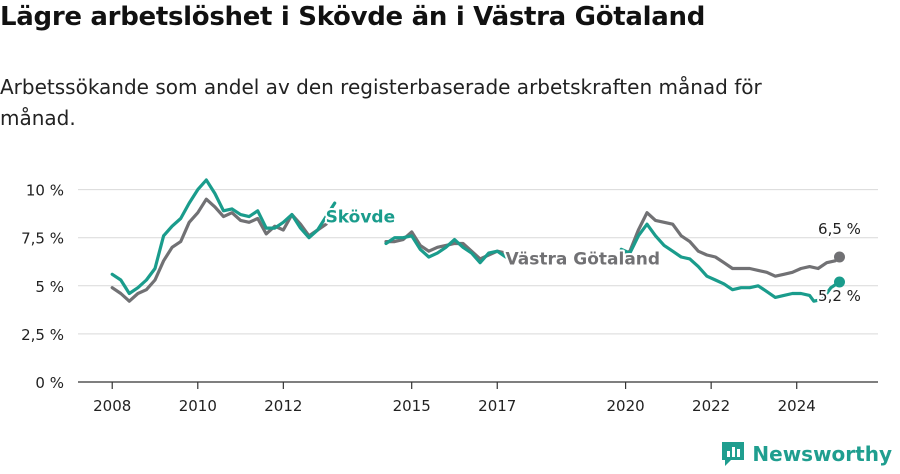 The image size is (900, 474). I want to click on newsworthy-logo: Newsworthy, so click(806, 454).